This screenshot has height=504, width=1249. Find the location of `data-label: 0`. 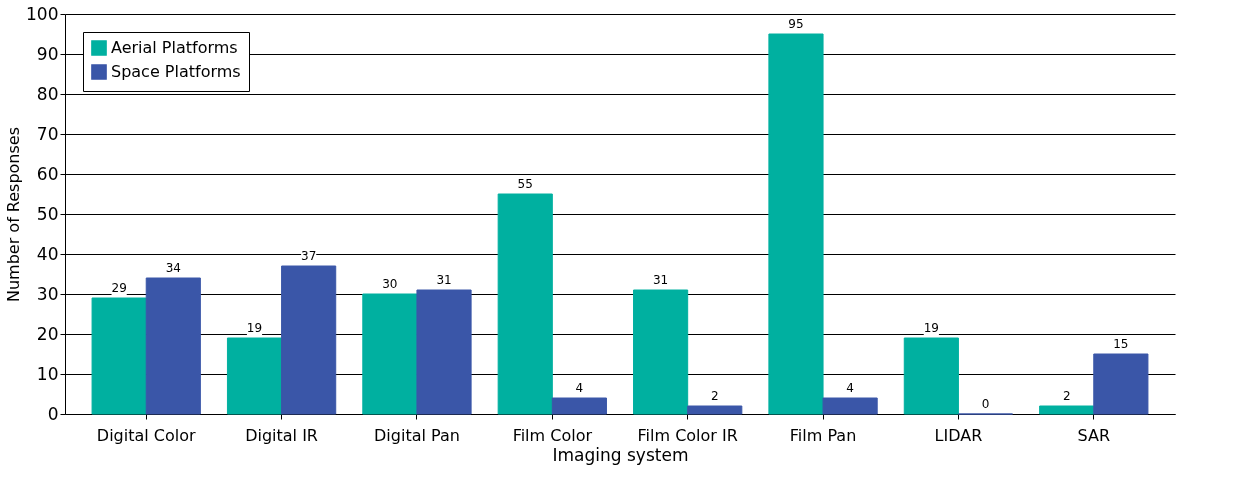

data-label: 0 is located at coordinates (985, 404).